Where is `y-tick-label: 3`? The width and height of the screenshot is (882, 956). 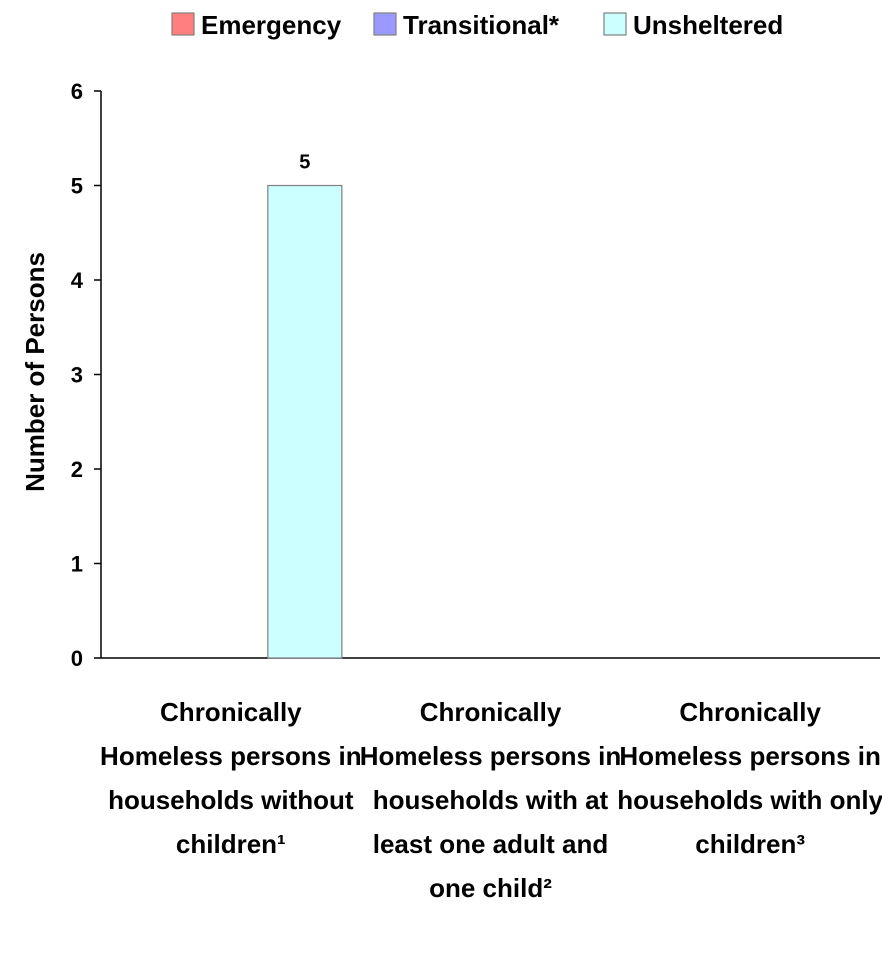
y-tick-label: 3 is located at coordinates (77, 375).